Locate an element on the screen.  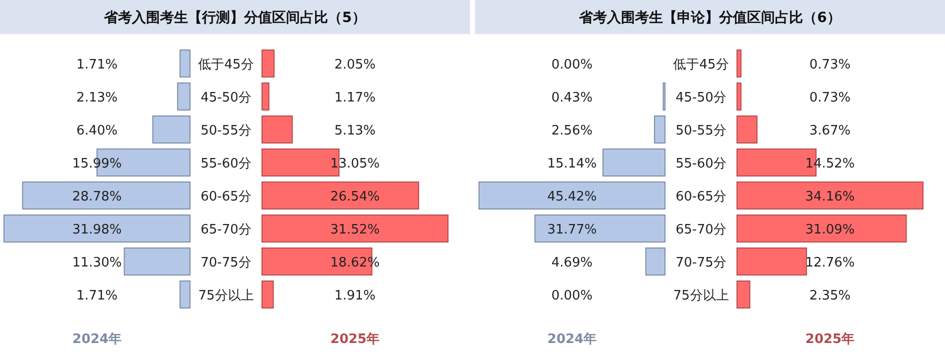
data-label: 5.13% is located at coordinates (355, 131).